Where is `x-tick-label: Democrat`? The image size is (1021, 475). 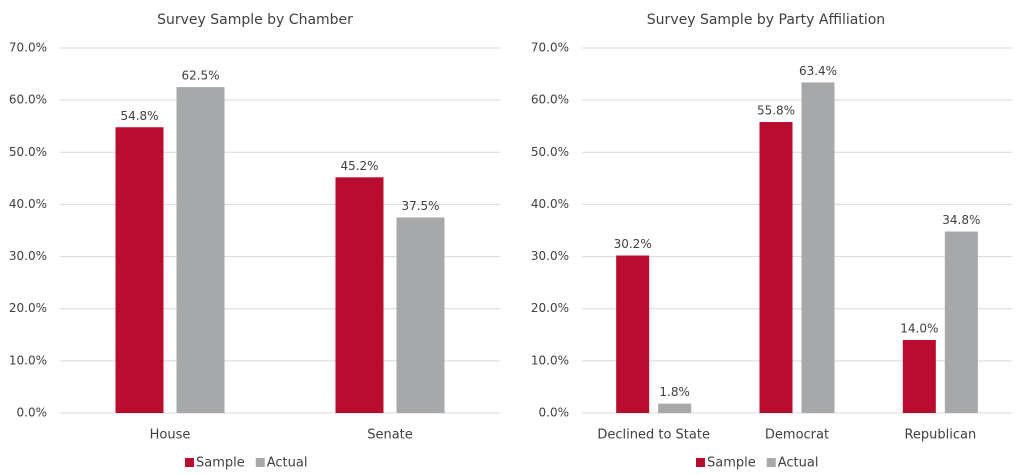 x-tick-label: Democrat is located at coordinates (797, 435).